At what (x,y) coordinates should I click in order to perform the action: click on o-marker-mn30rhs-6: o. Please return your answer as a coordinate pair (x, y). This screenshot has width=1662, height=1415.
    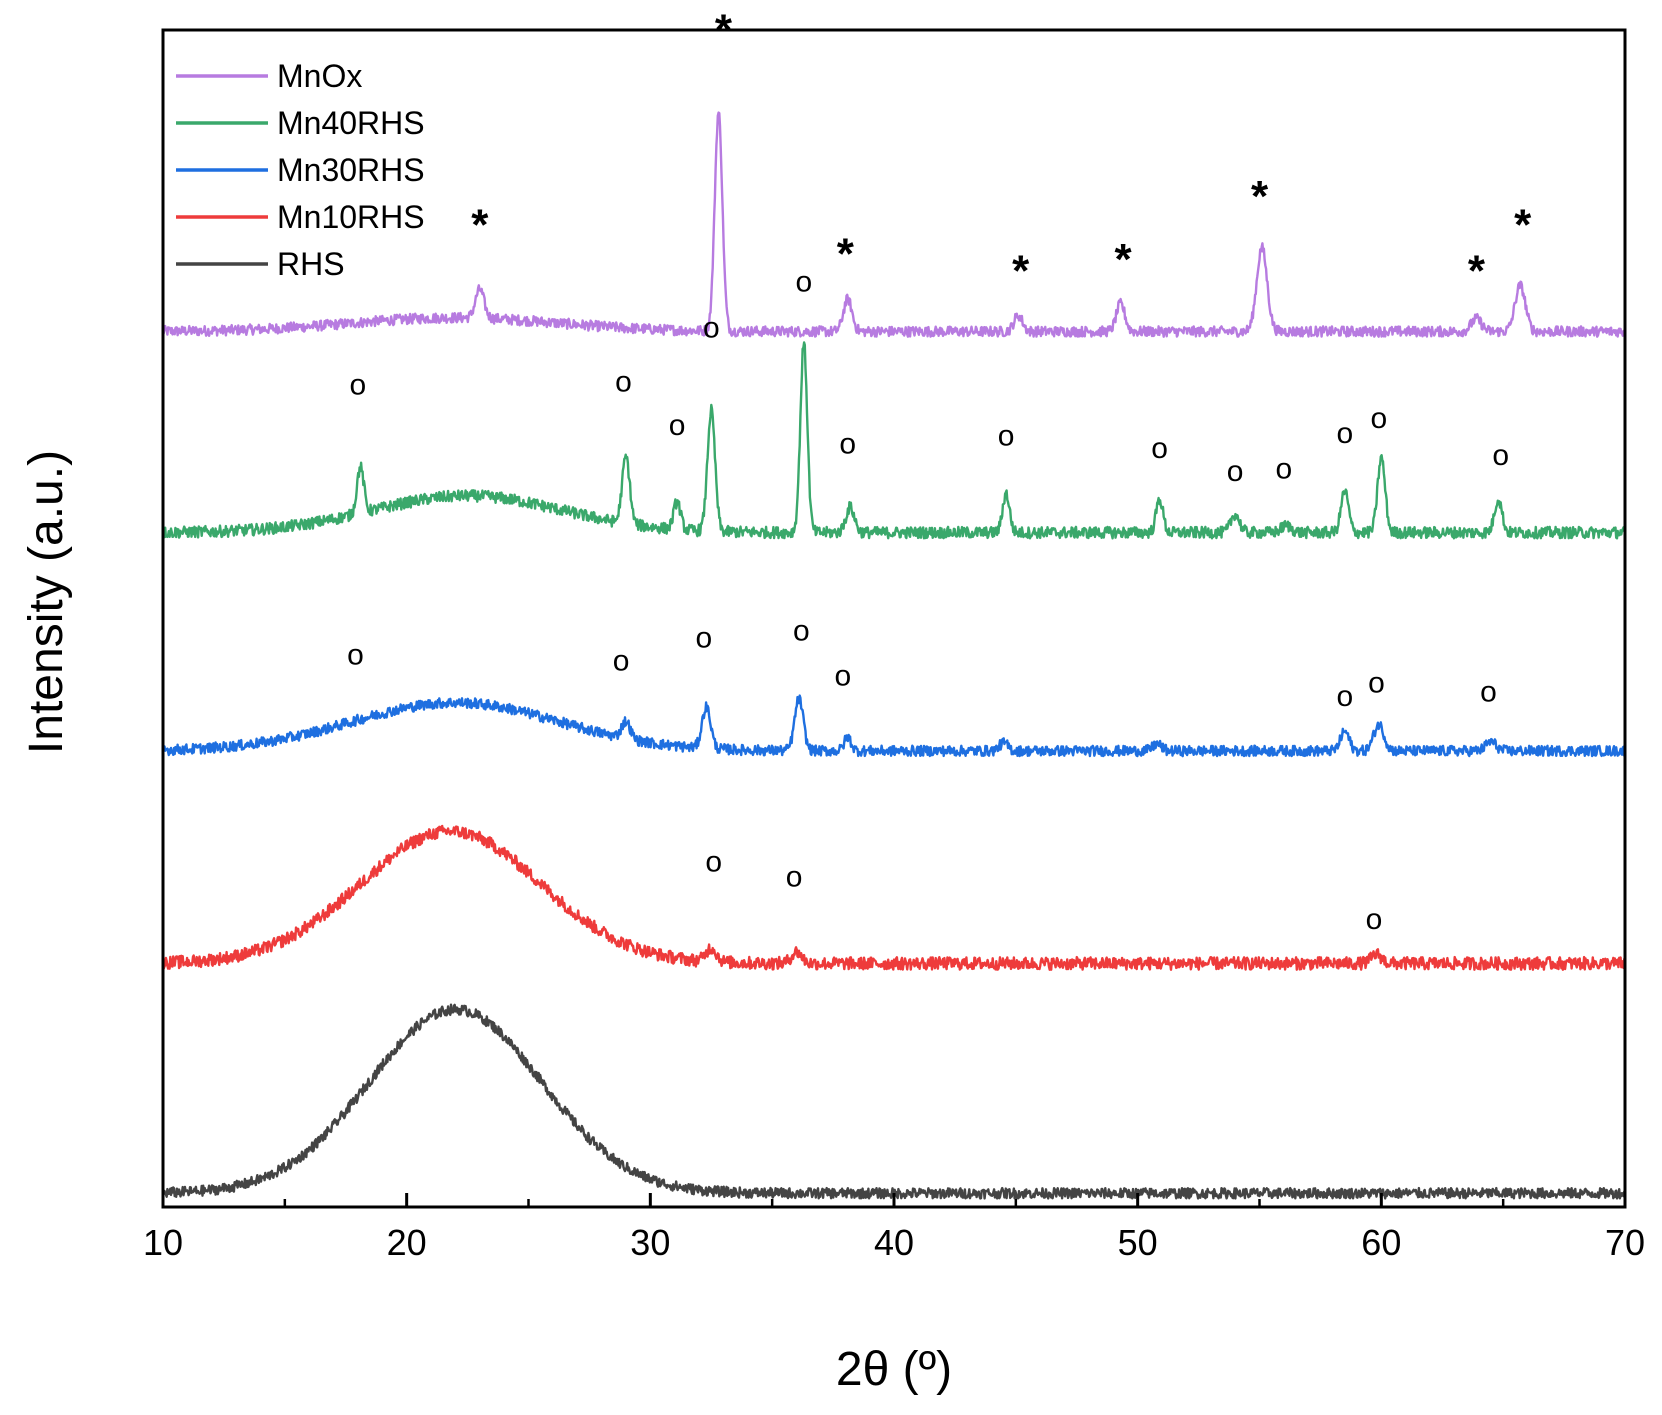
    Looking at the image, I should click on (1376, 682).